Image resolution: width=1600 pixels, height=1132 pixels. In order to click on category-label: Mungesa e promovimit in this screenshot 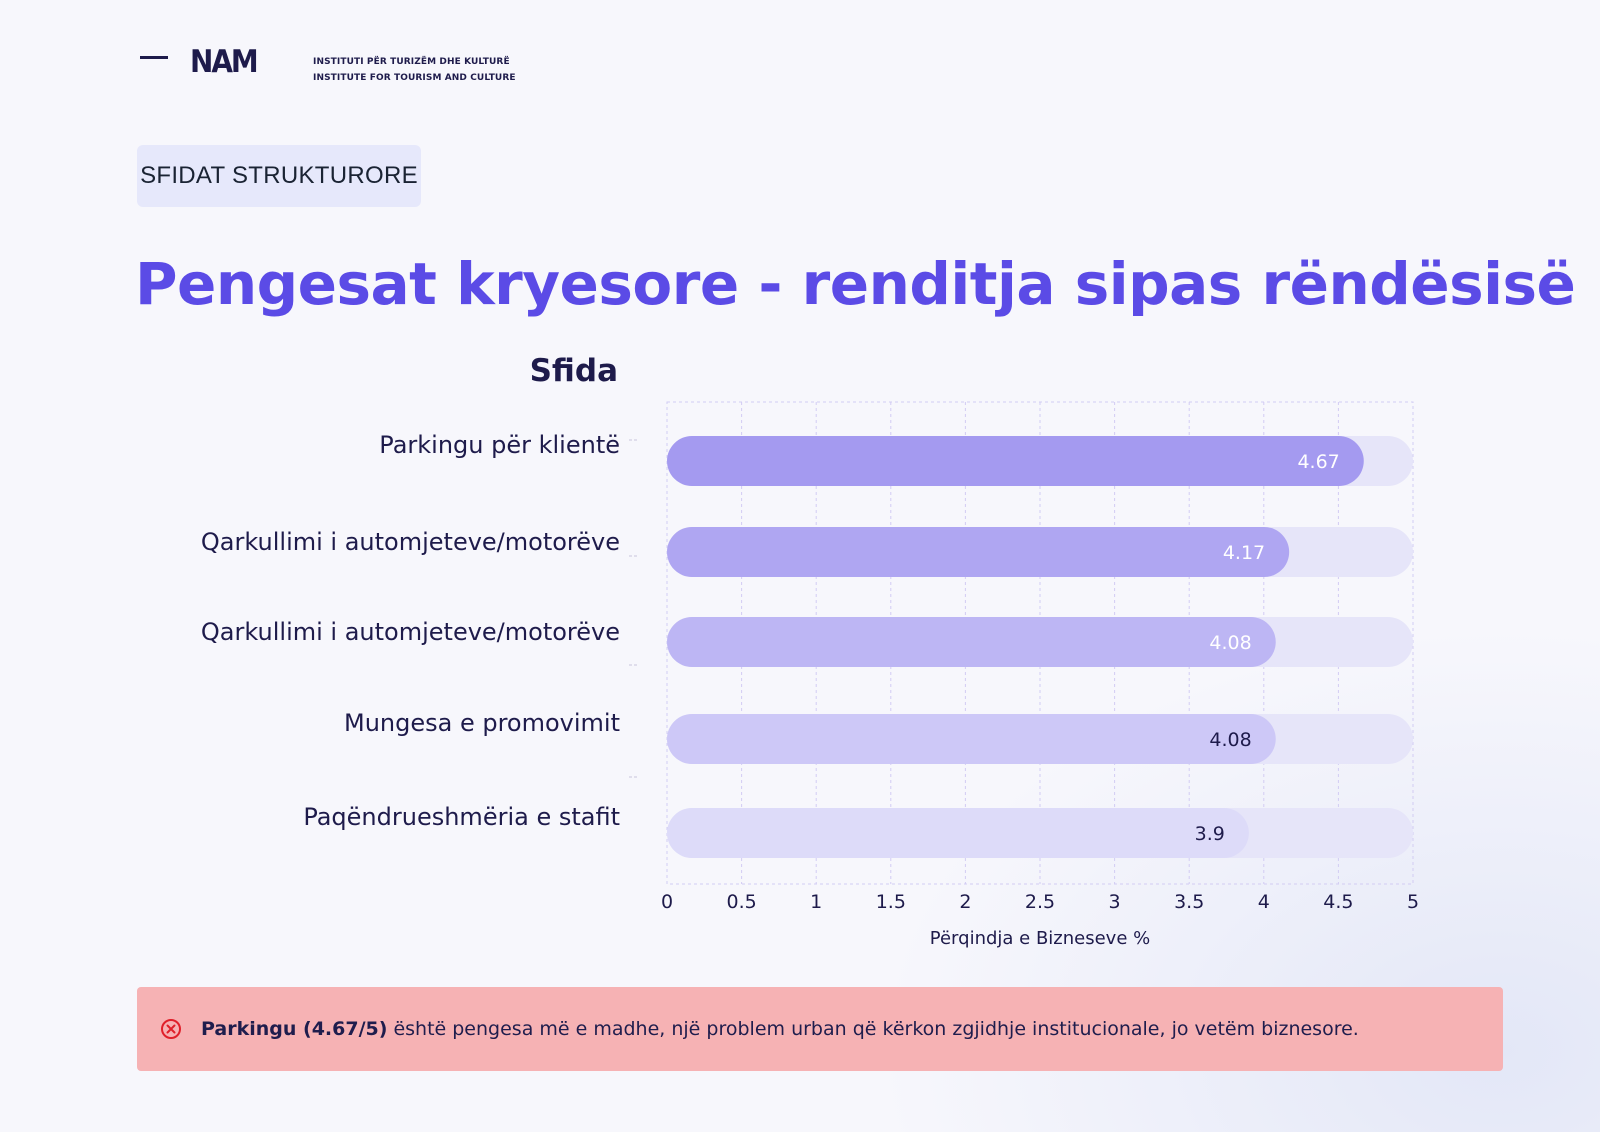, I will do `click(482, 723)`.